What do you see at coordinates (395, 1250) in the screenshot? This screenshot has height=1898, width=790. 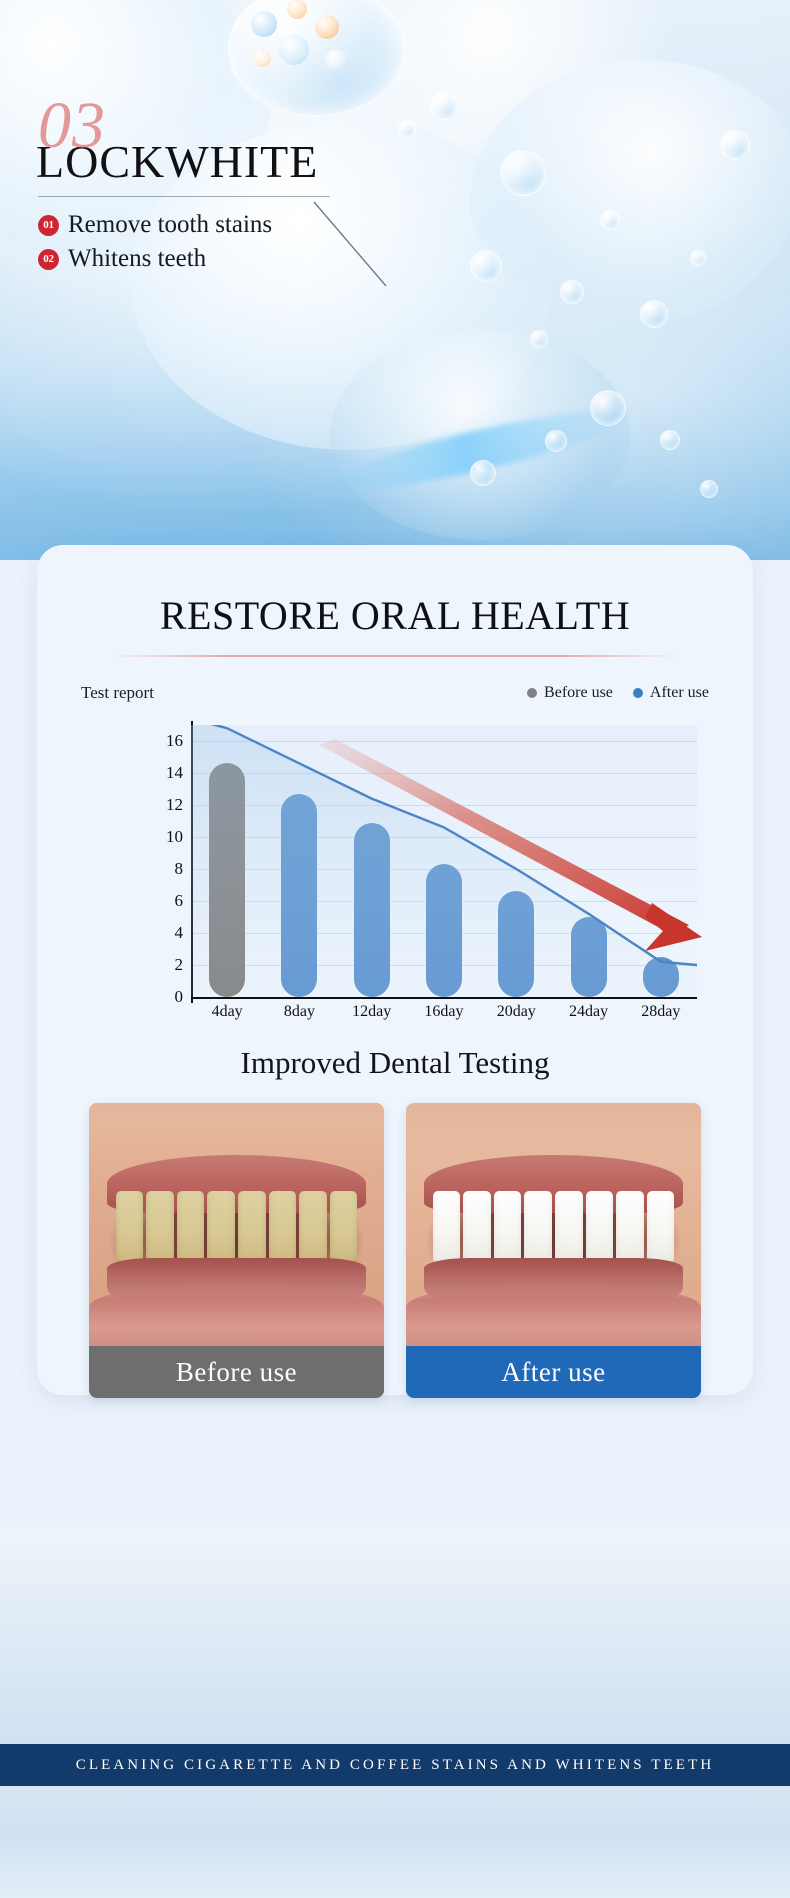 I see `comparison-gallery: Before use` at bounding box center [395, 1250].